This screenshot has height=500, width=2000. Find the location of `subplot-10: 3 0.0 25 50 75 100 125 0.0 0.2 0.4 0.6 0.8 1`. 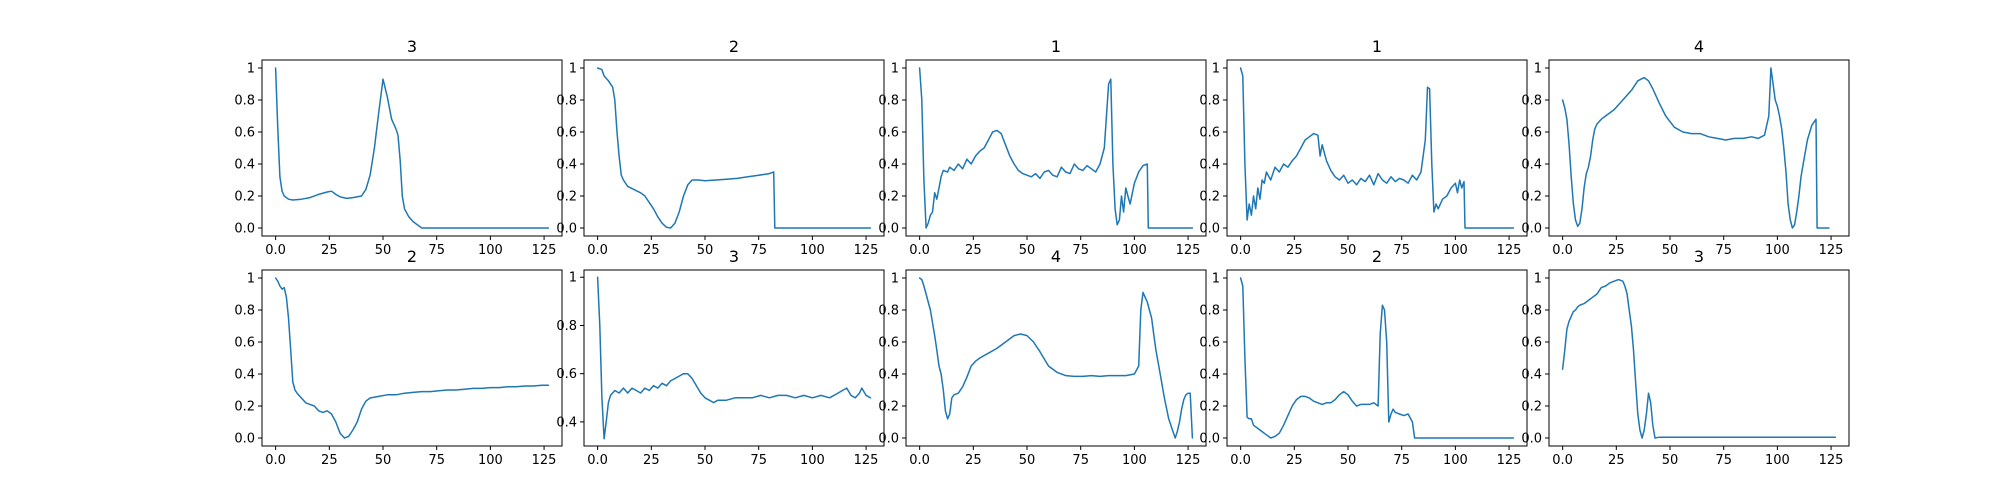

subplot-10: 3 0.0 25 50 75 100 125 0.0 0.2 0.4 0.6 0.8 1 is located at coordinates (1685, 357).